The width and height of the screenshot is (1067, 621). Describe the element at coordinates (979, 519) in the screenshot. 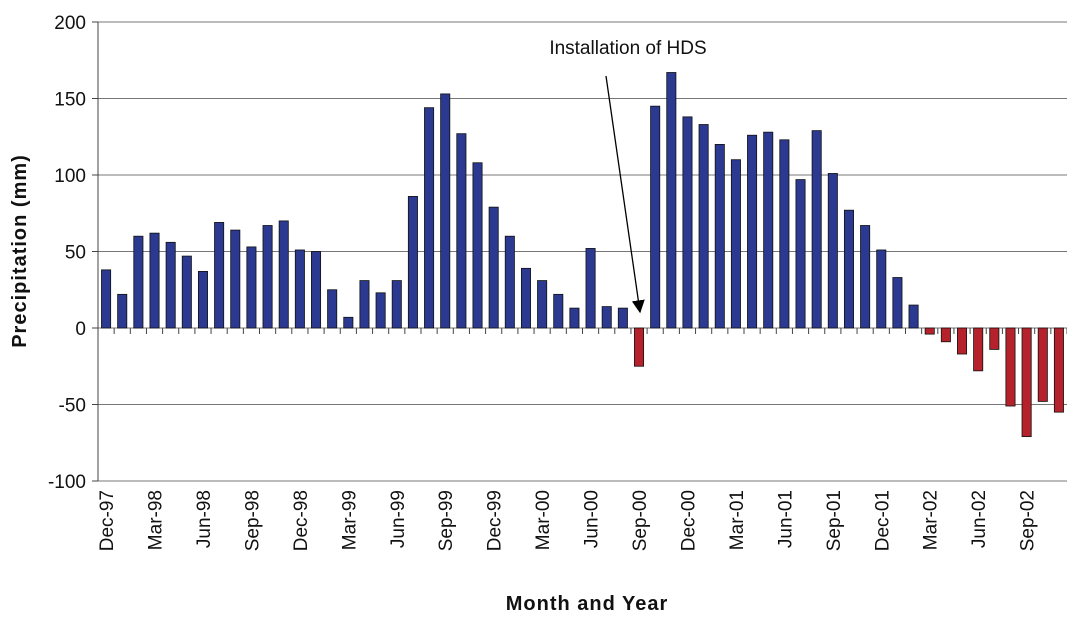

I see `x-tick-label: Jun-02` at that location.